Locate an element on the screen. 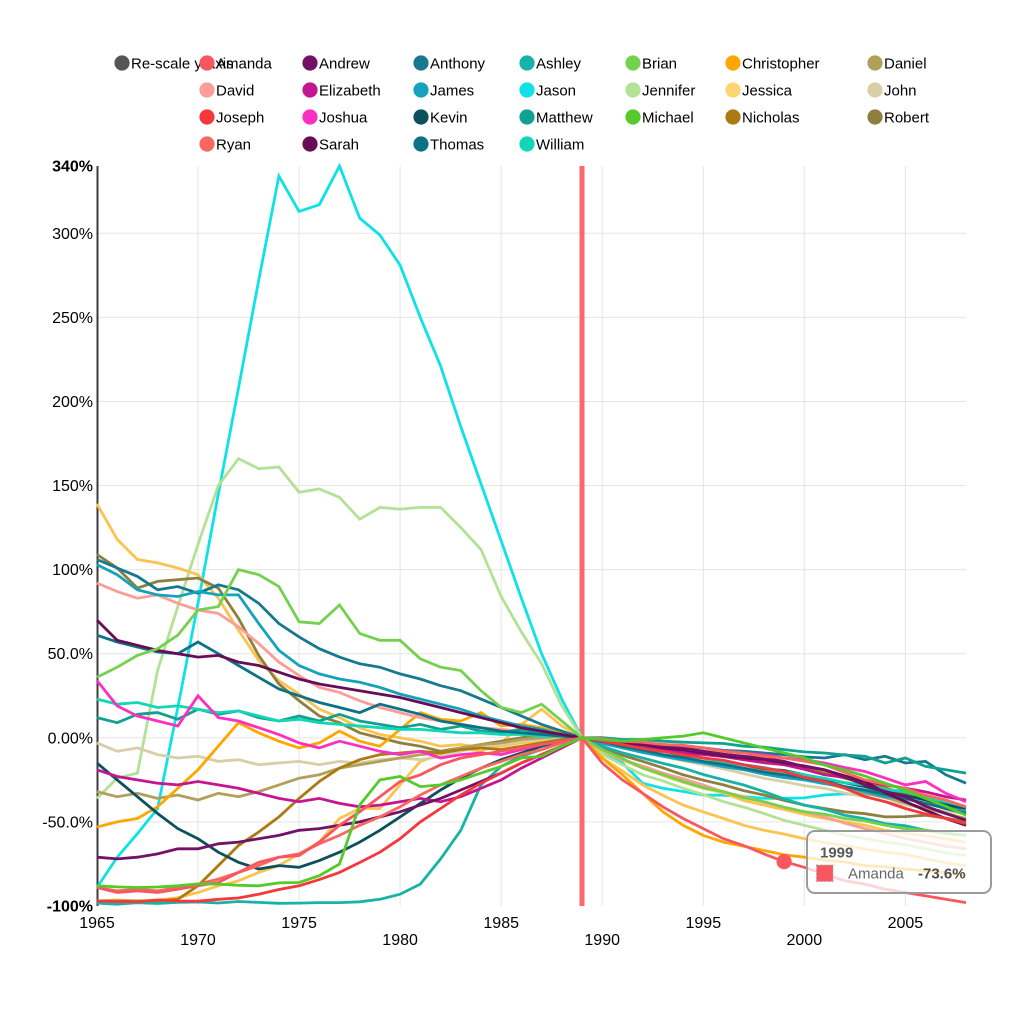 This screenshot has width=1024, height=1029. svg-text: Christopher is located at coordinates (781, 64).